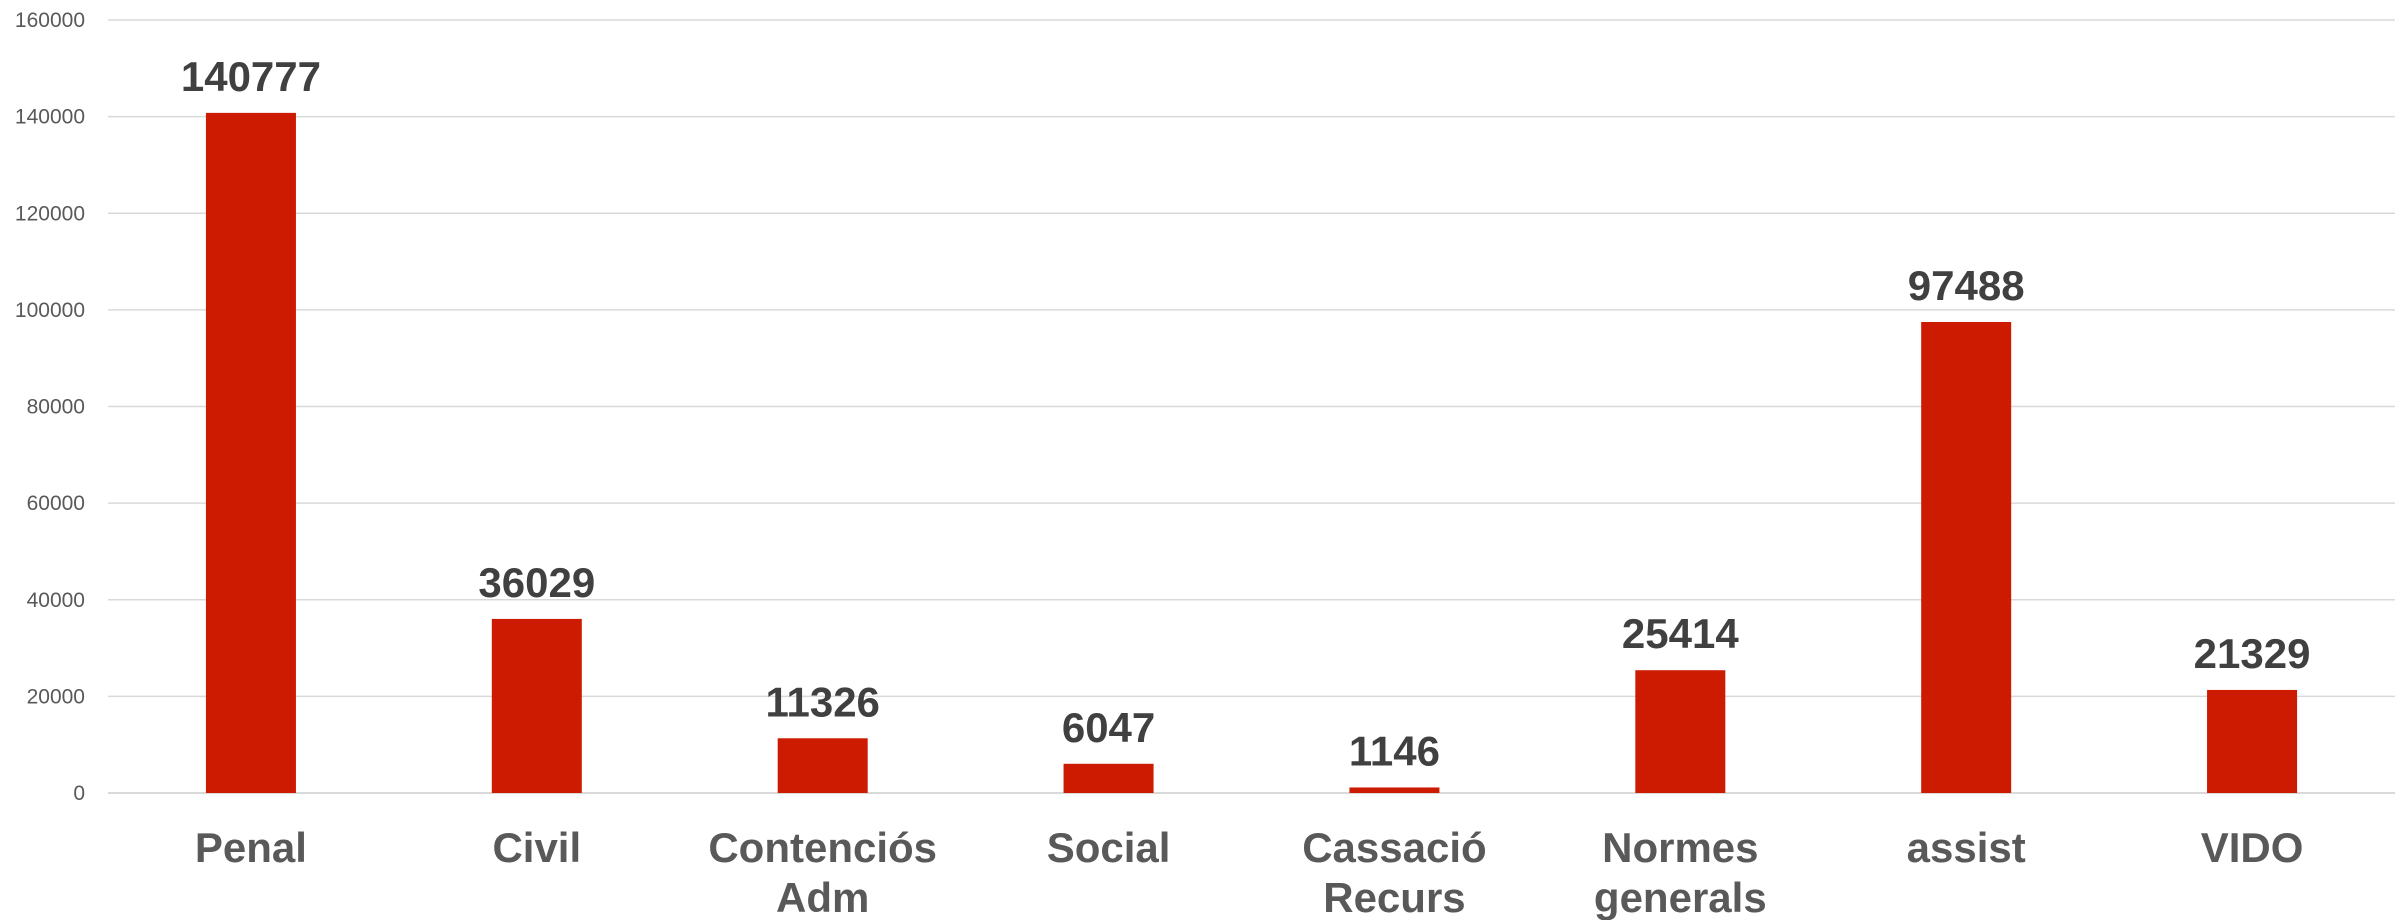 Image resolution: width=2395 pixels, height=920 pixels. I want to click on y-tick-label: 80000, so click(56, 407).